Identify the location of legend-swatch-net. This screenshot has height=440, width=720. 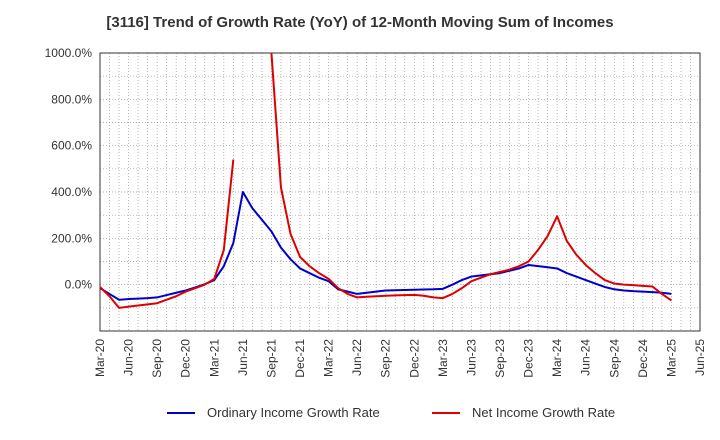
(446, 412).